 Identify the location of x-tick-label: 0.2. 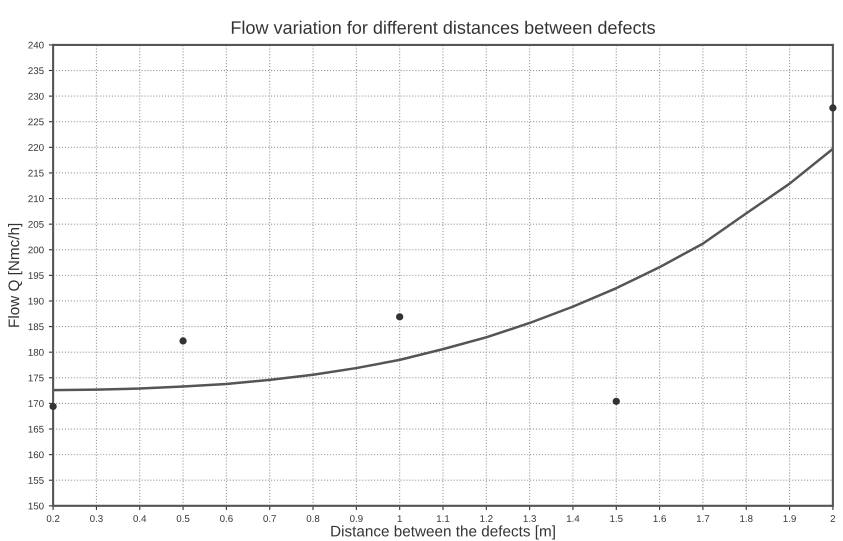
(53, 518).